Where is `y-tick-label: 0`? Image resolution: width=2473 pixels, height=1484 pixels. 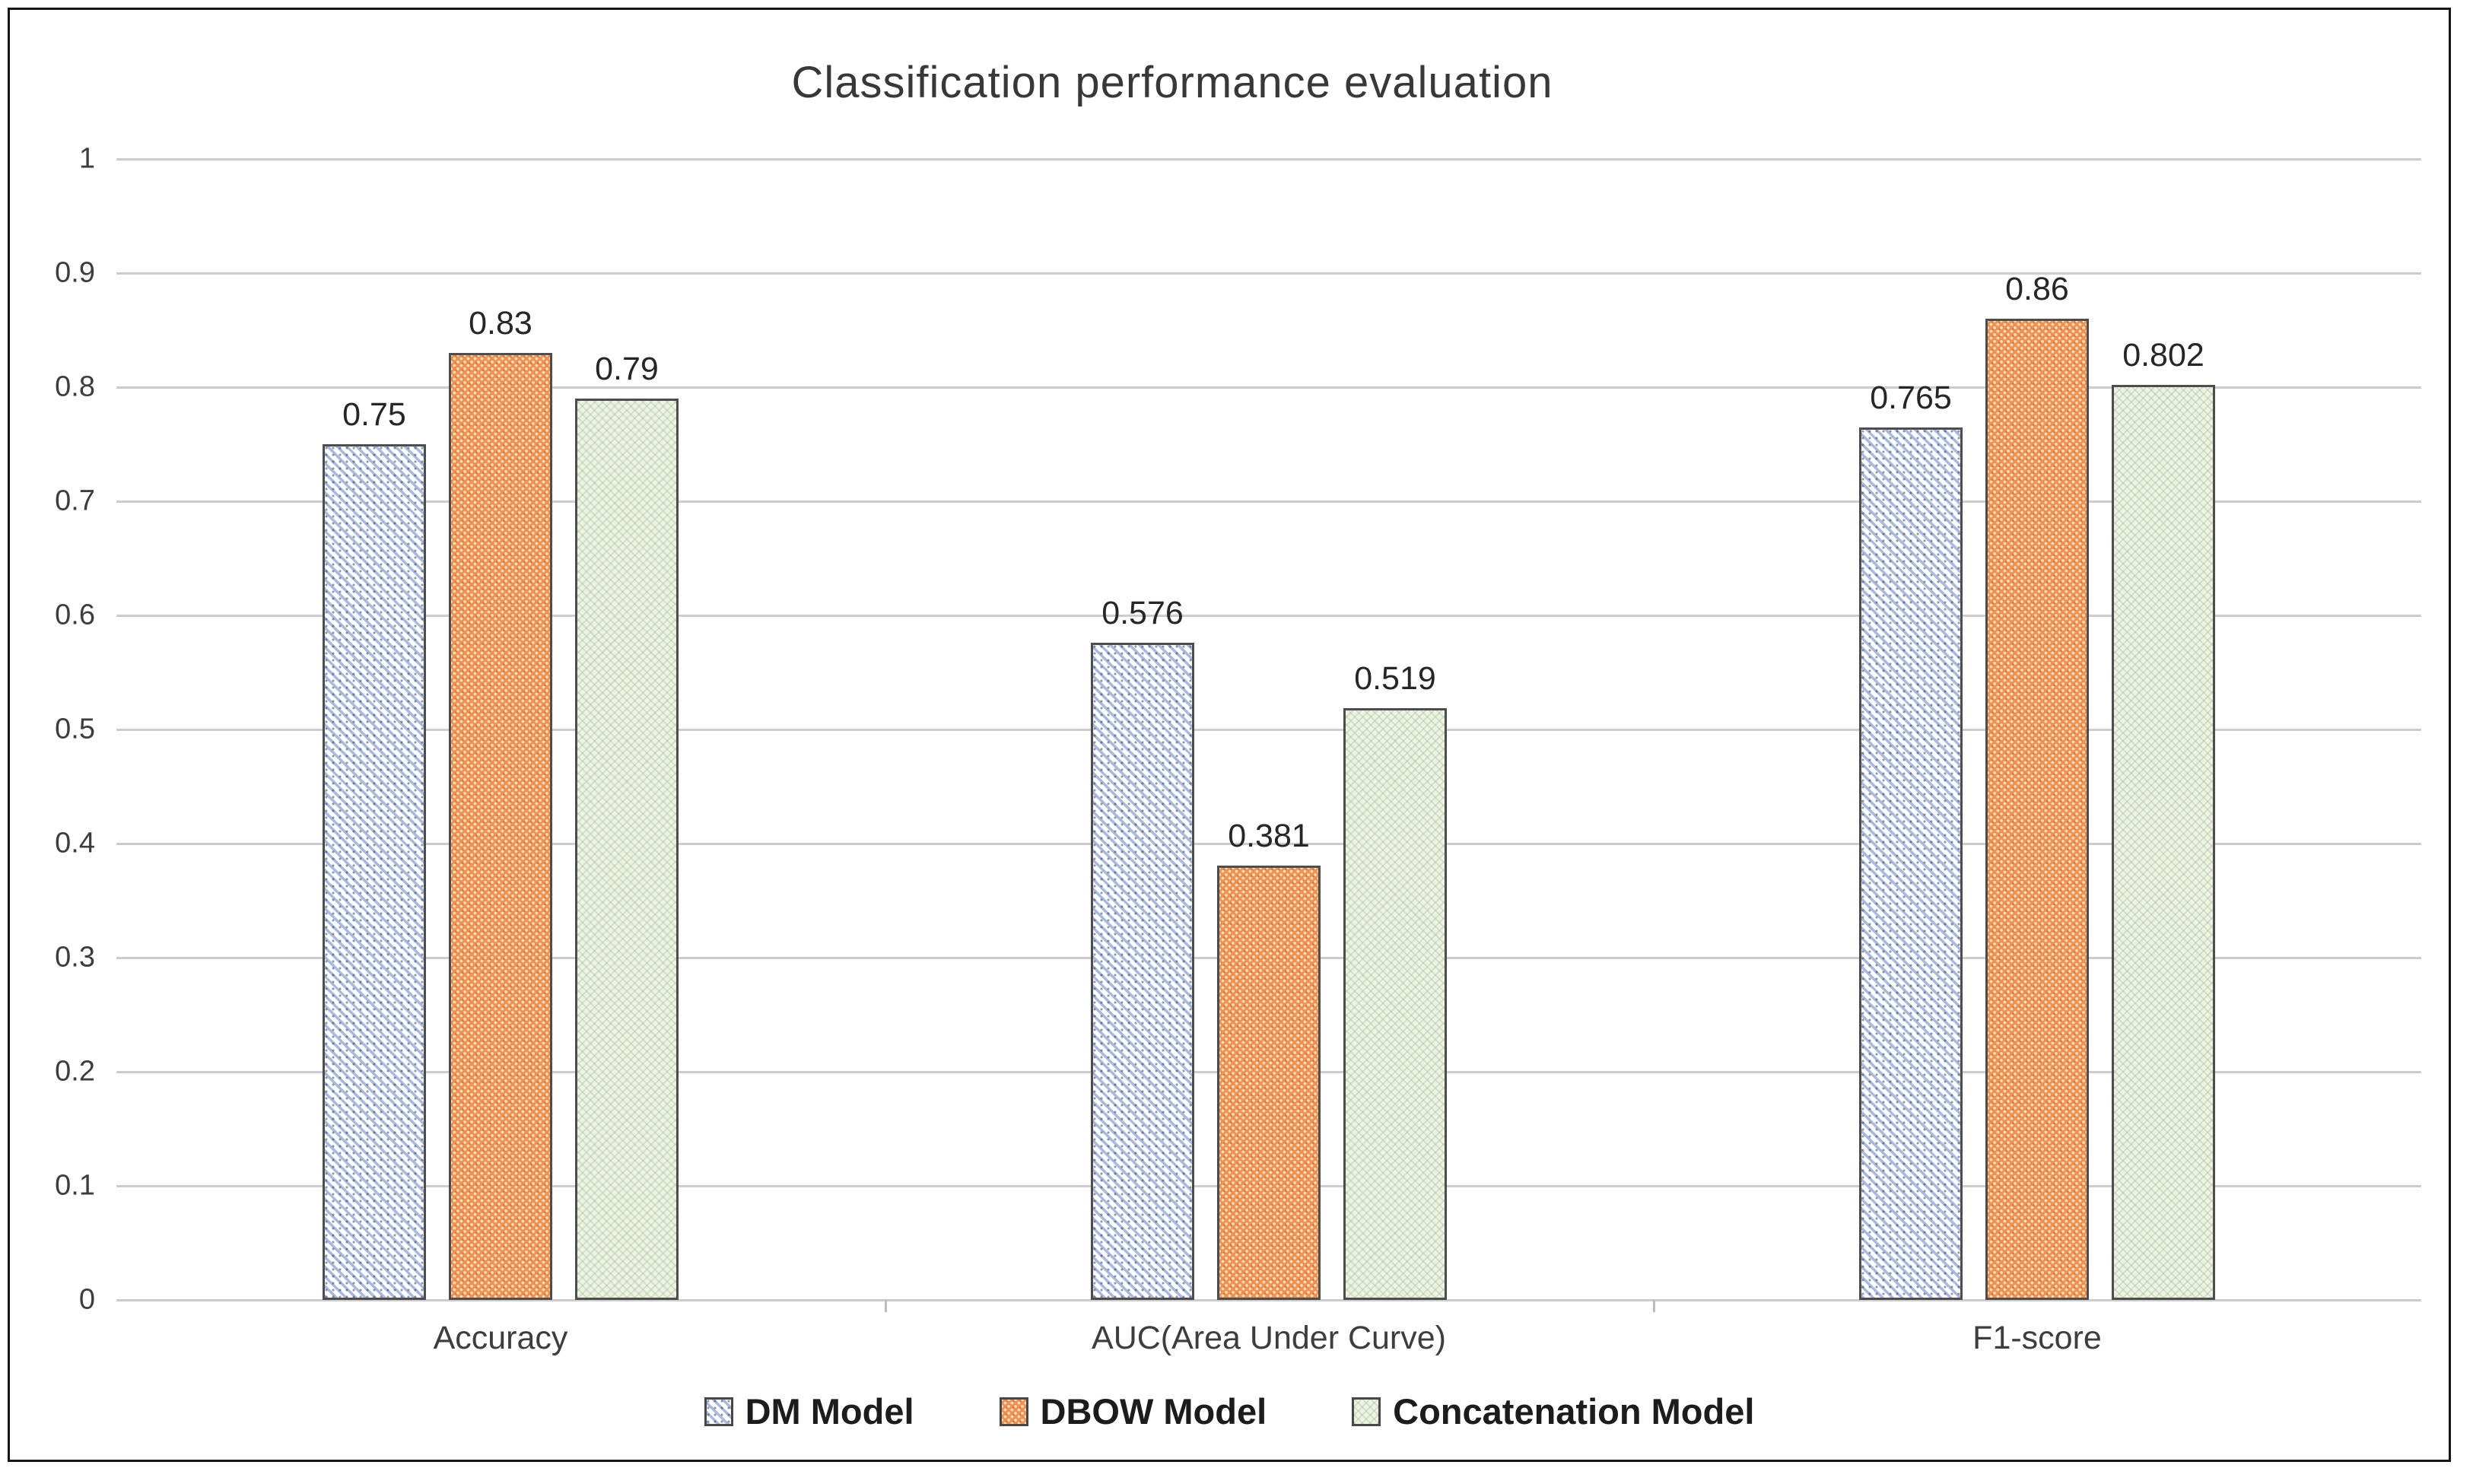
y-tick-label: 0 is located at coordinates (86, 1299).